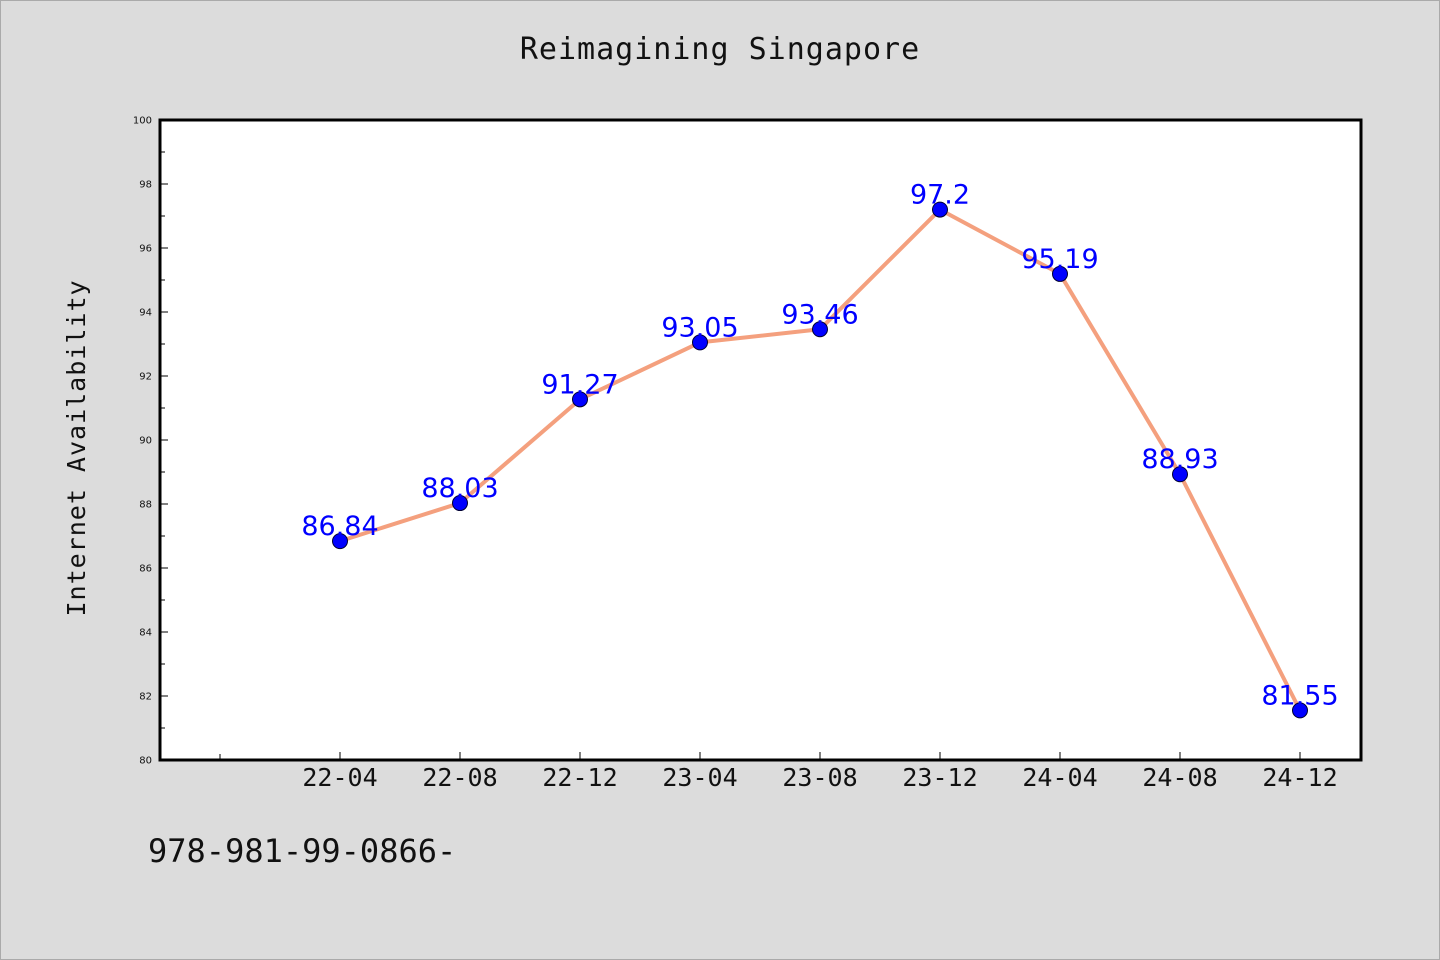  I want to click on y-tick-label: 88, so click(145, 505).